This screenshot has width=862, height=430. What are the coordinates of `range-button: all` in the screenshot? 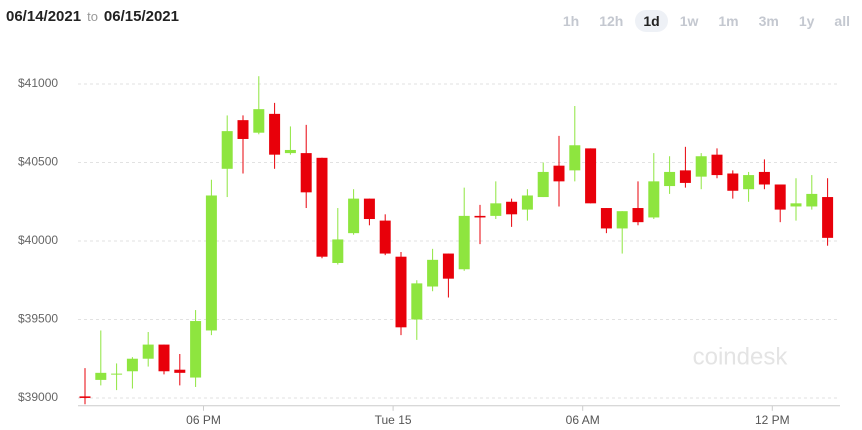 It's located at (842, 21).